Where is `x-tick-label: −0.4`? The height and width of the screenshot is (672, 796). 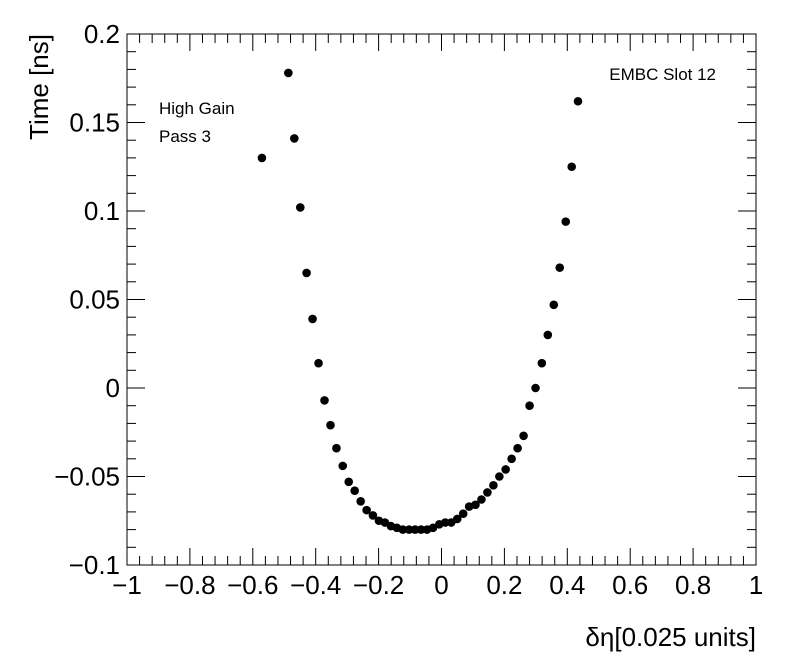 x-tick-label: −0.4 is located at coordinates (315, 585).